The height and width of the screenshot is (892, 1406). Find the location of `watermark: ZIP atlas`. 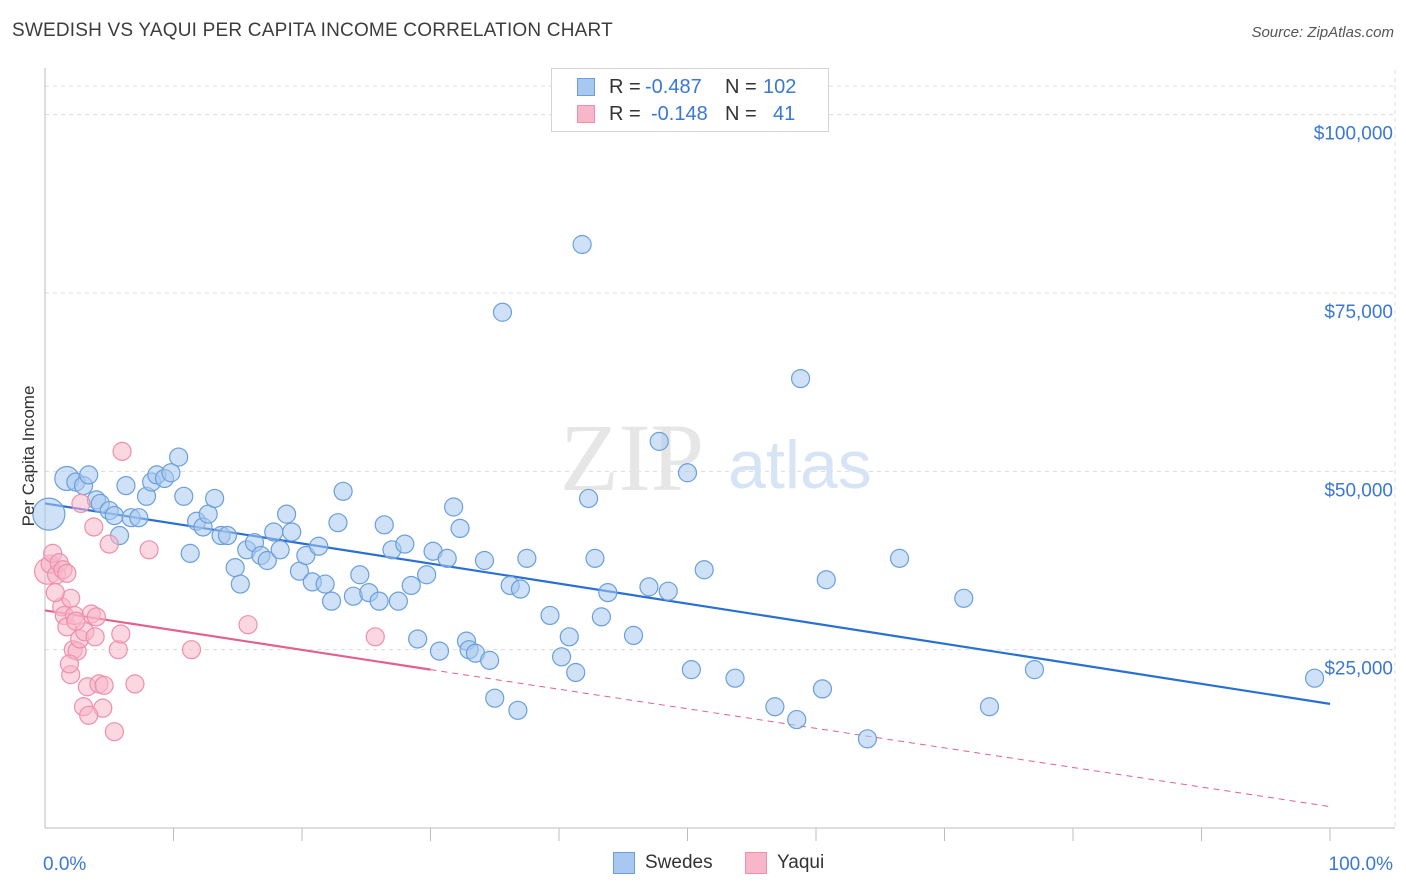

watermark: ZIP atlas is located at coordinates (716, 457).